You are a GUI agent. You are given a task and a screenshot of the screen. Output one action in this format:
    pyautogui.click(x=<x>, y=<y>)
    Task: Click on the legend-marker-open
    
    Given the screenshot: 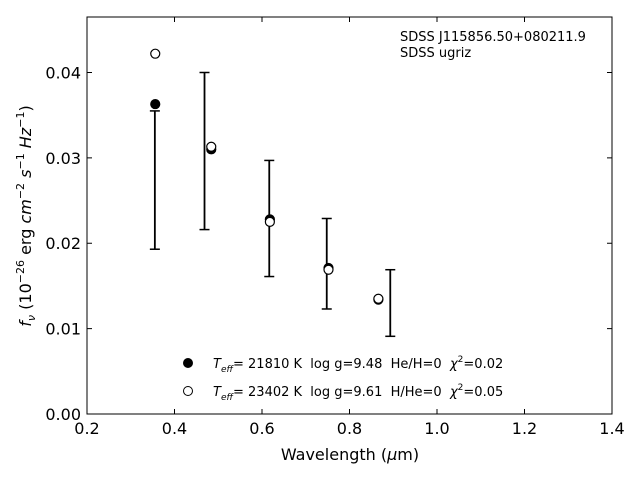 What is the action you would take?
    pyautogui.click(x=188, y=391)
    